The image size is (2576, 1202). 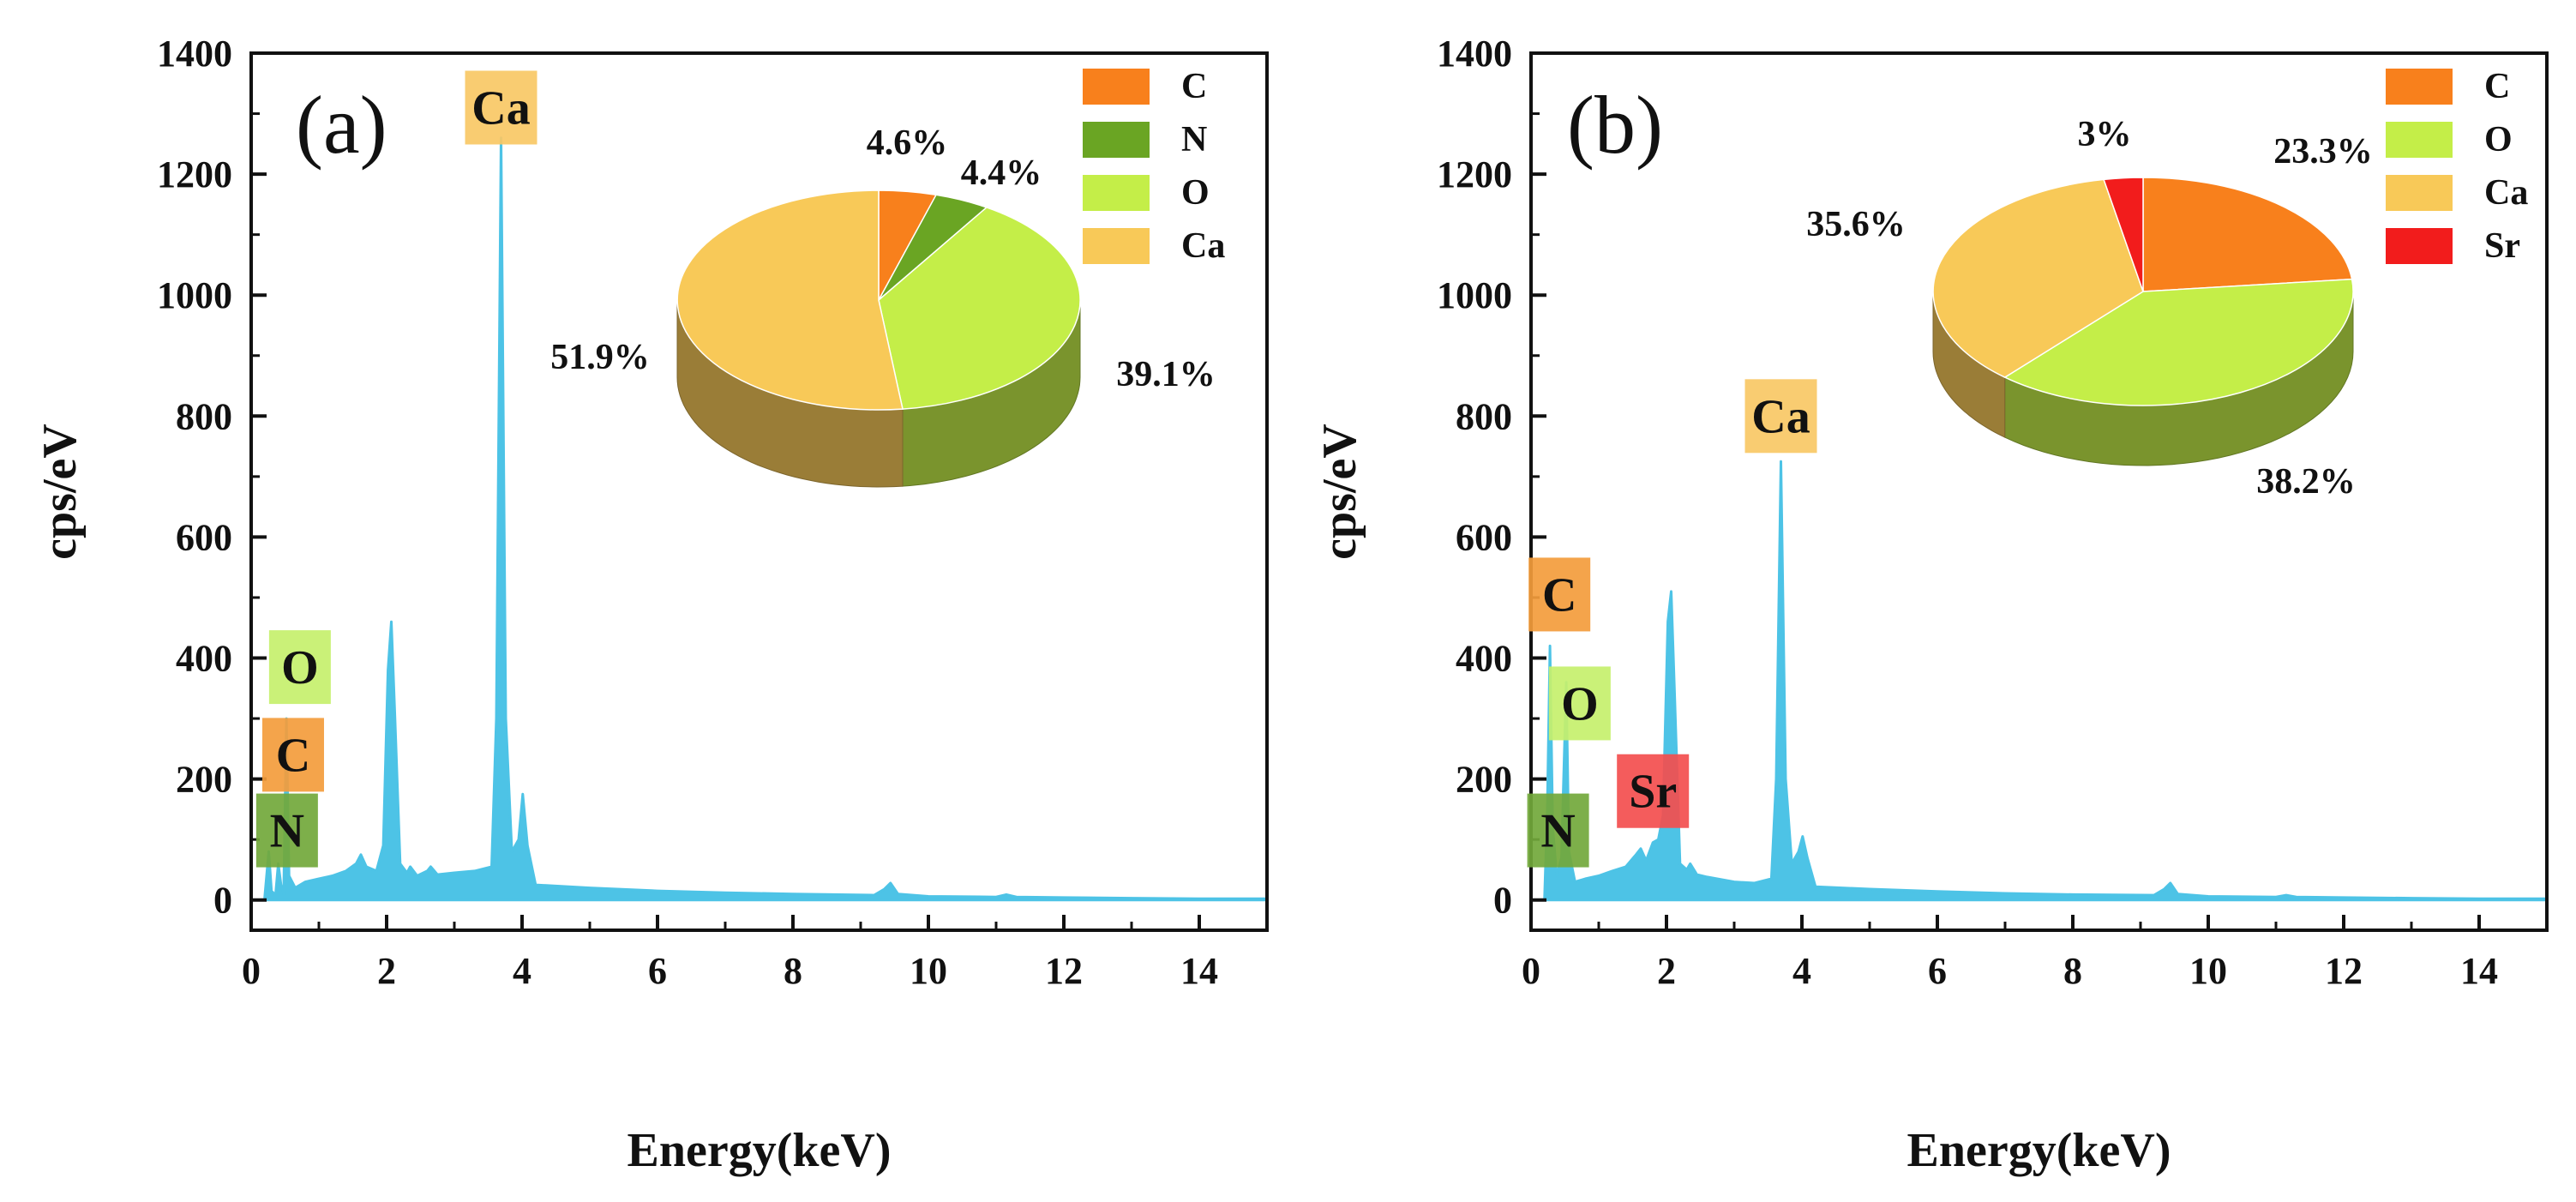 What do you see at coordinates (1615, 125) in the screenshot?
I see `panel-label: (b)` at bounding box center [1615, 125].